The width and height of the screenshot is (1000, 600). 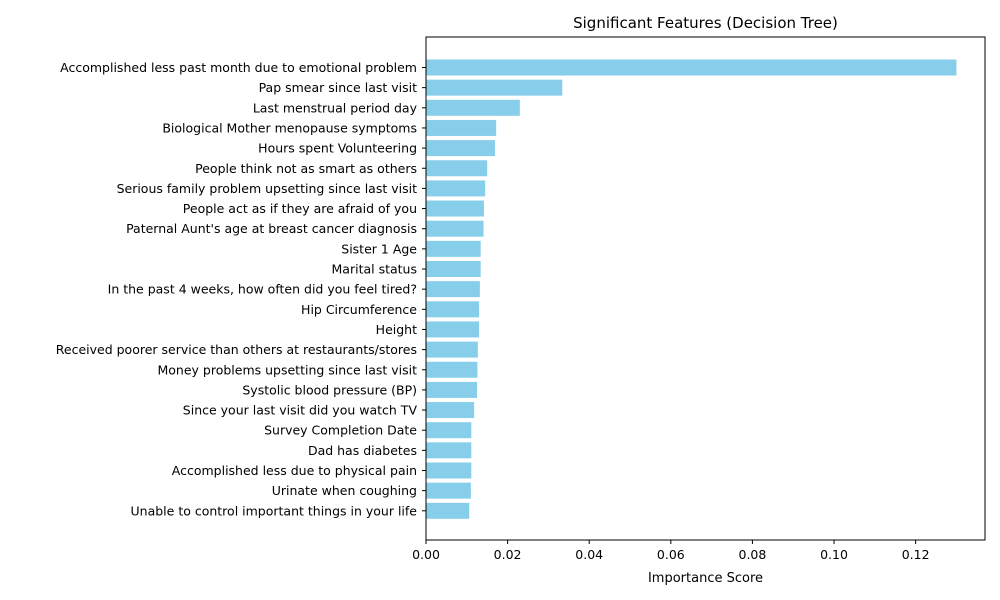 I want to click on y-tick-label: Systolic blood pressure (BP), so click(x=329, y=389).